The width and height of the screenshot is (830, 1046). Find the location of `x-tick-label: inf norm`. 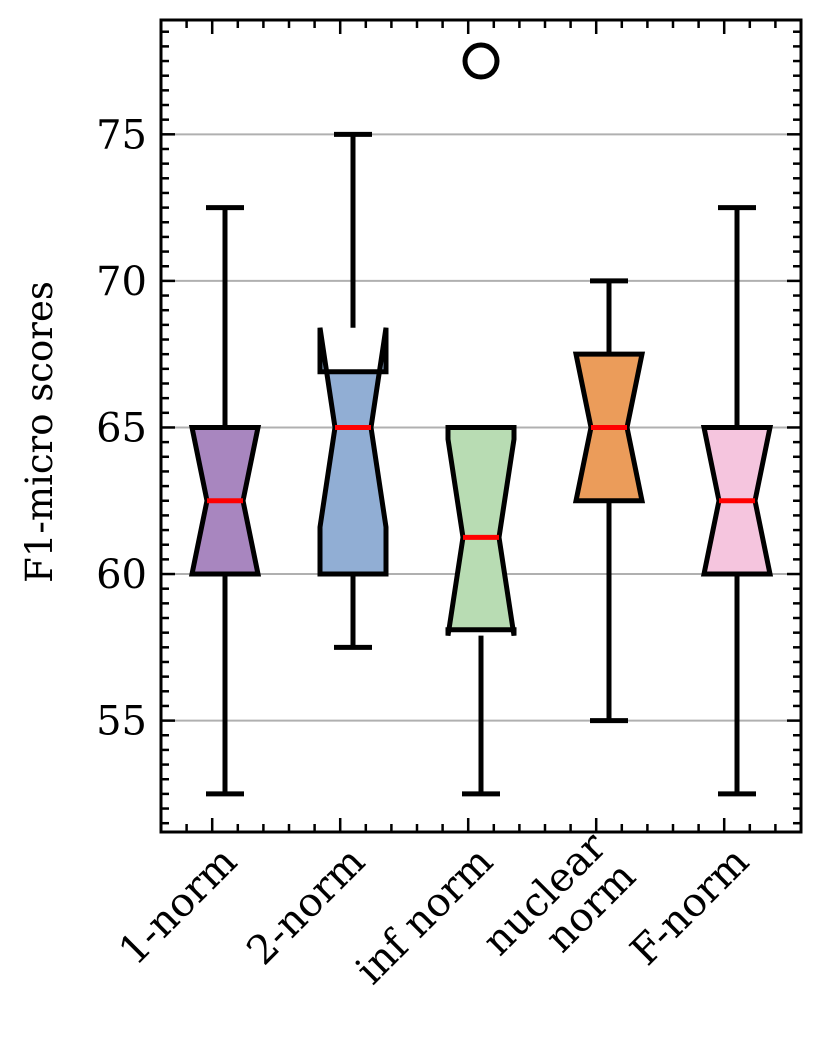

x-tick-label: inf norm is located at coordinates (424, 915).